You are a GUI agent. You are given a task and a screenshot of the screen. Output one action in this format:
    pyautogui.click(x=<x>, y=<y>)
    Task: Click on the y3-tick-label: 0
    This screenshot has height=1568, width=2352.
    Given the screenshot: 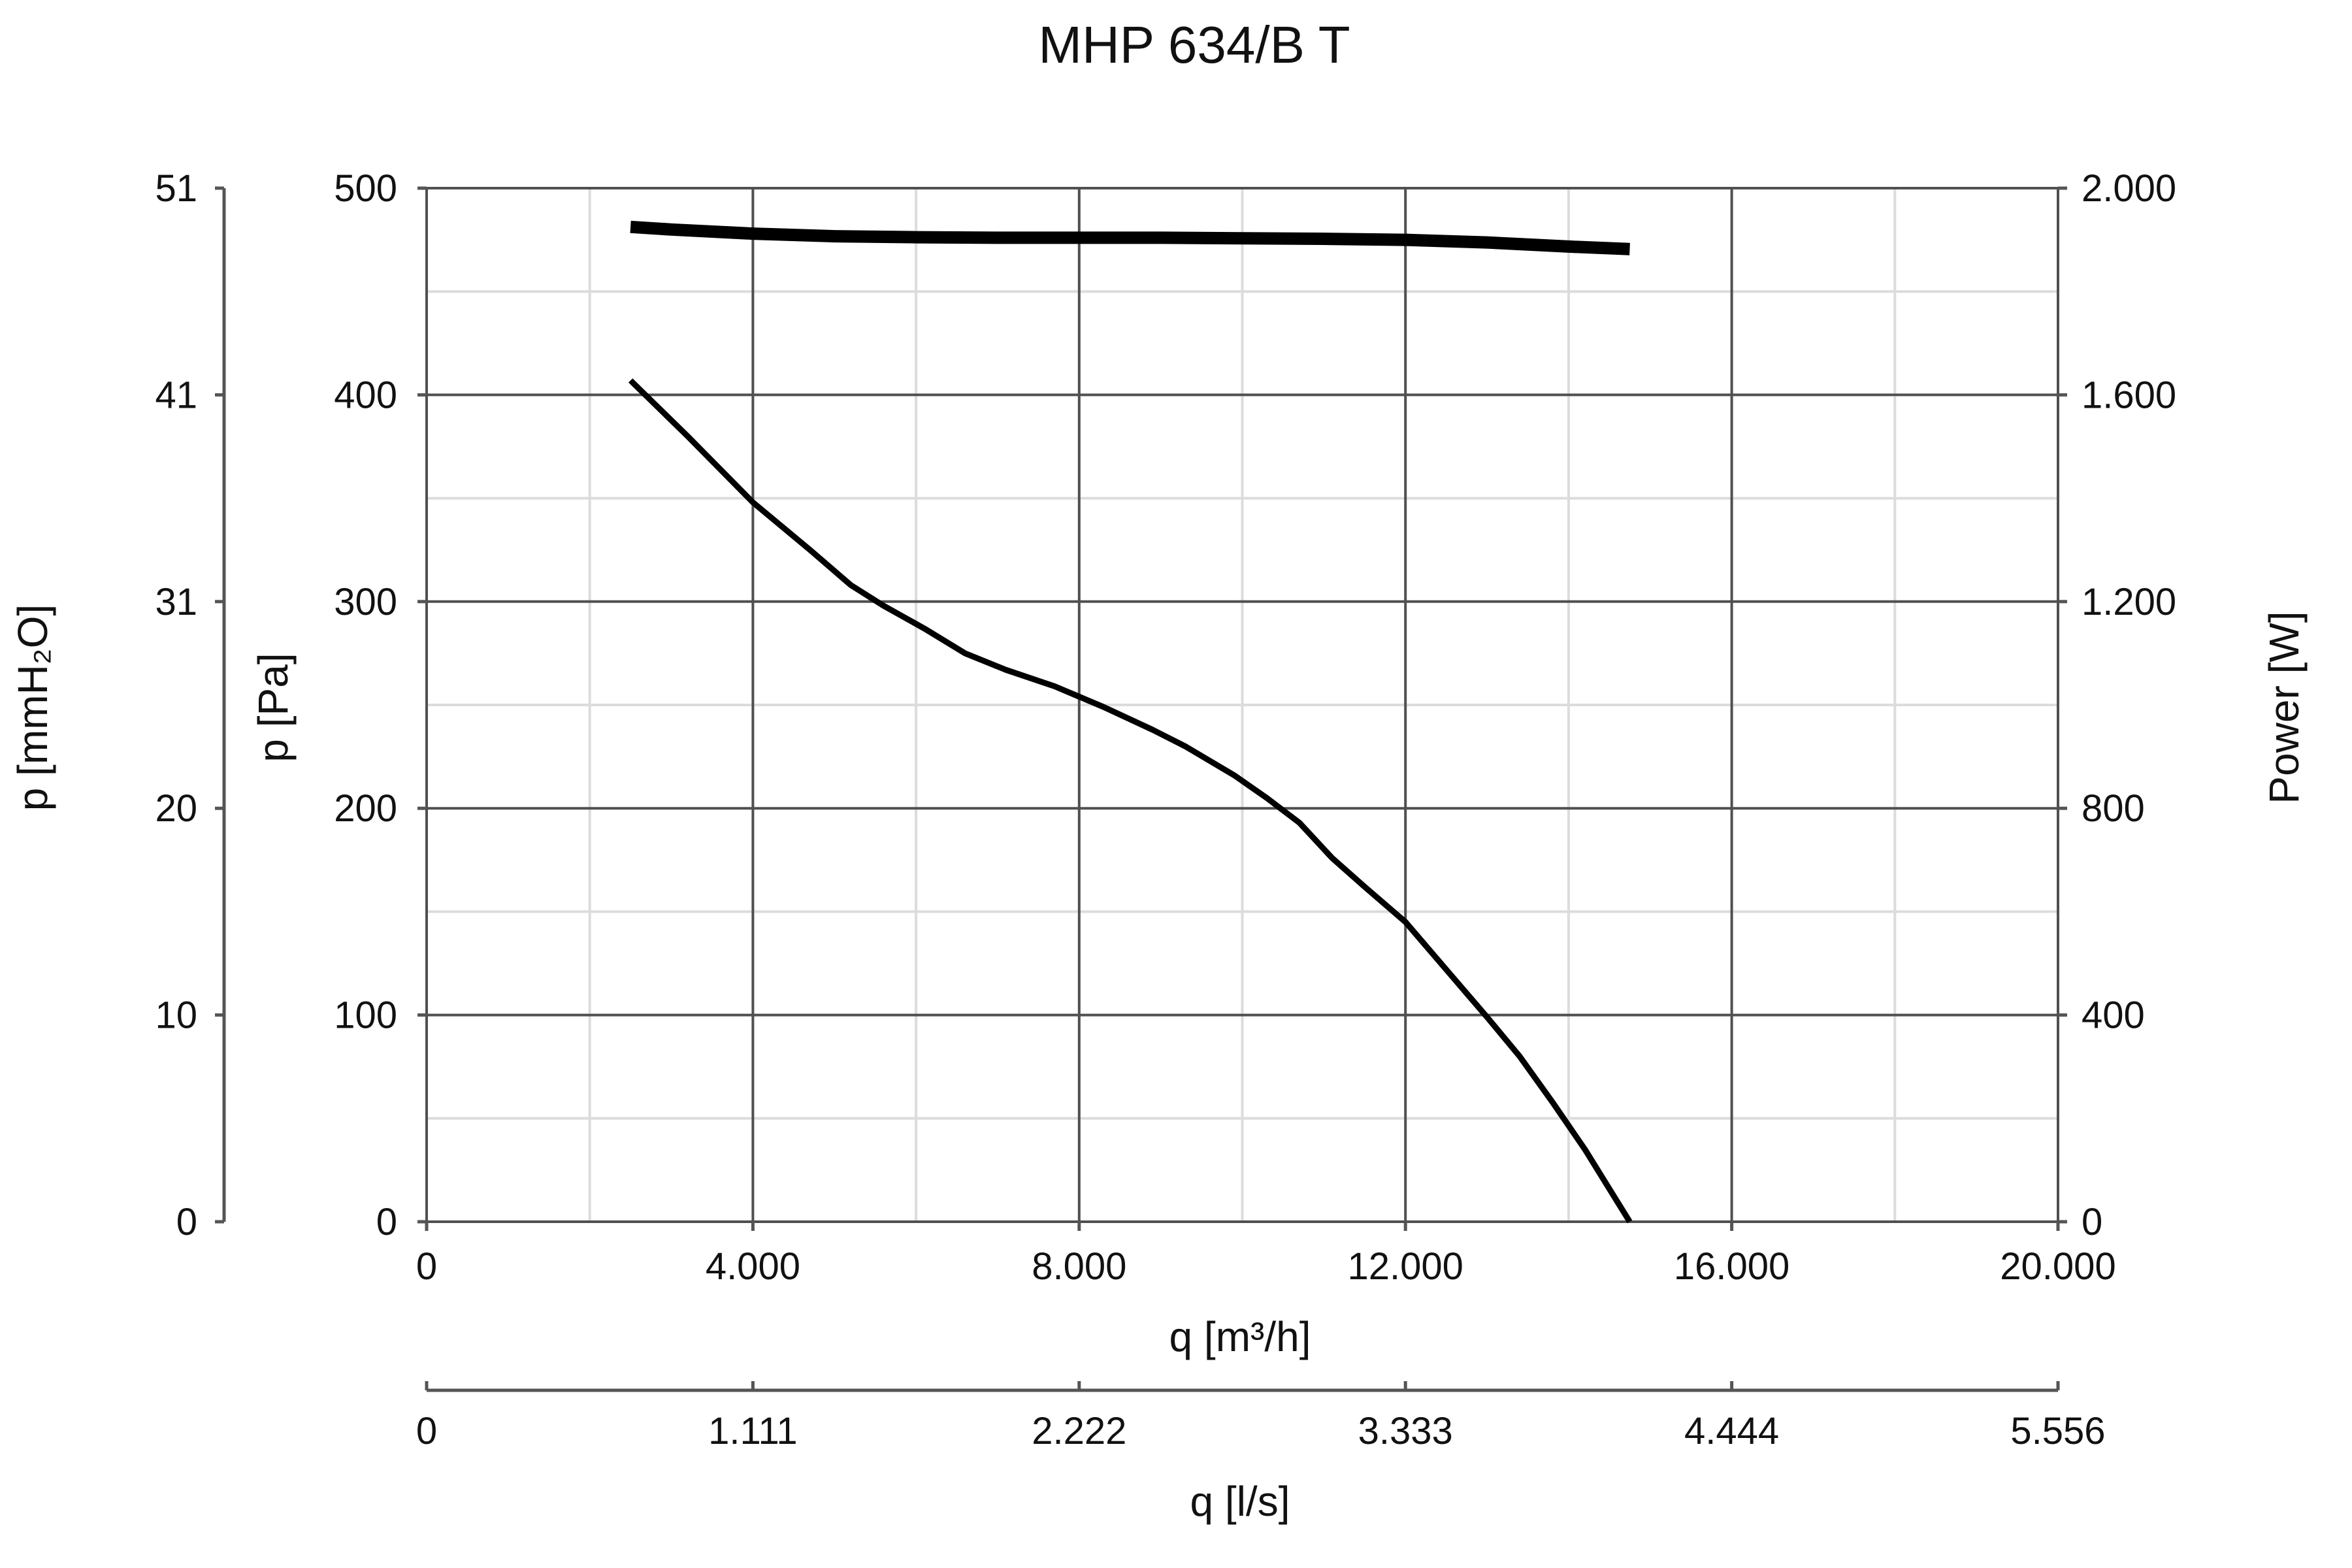 What is the action you would take?
    pyautogui.click(x=2092, y=1222)
    